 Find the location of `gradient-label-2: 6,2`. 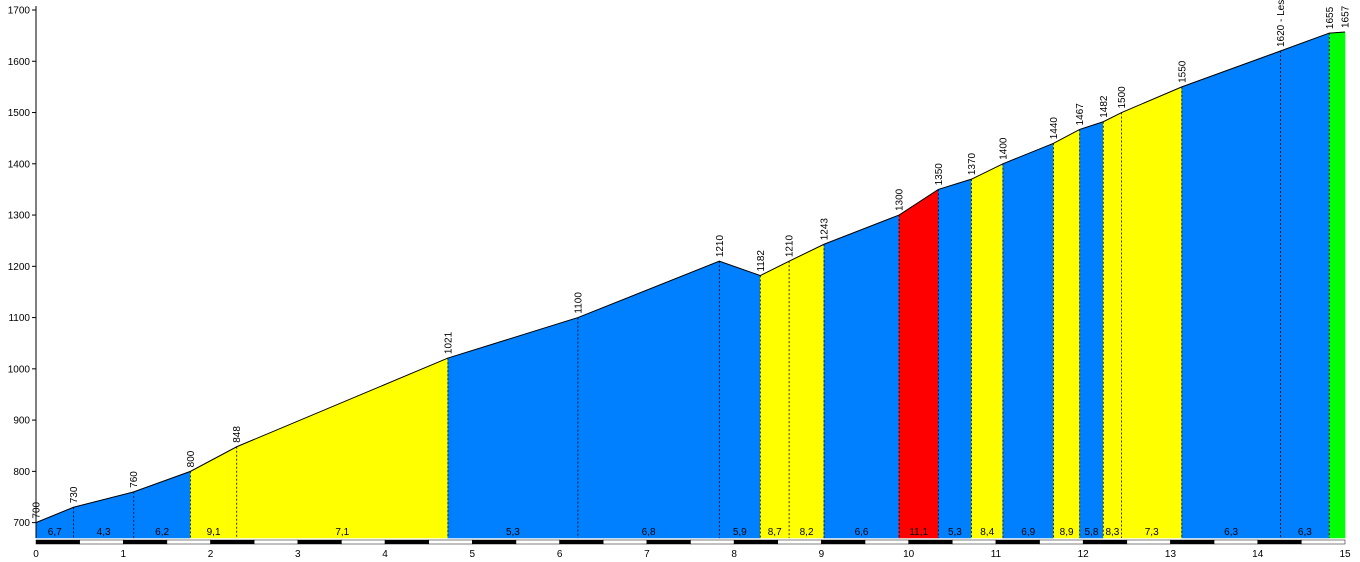

gradient-label-2: 6,2 is located at coordinates (162, 532).